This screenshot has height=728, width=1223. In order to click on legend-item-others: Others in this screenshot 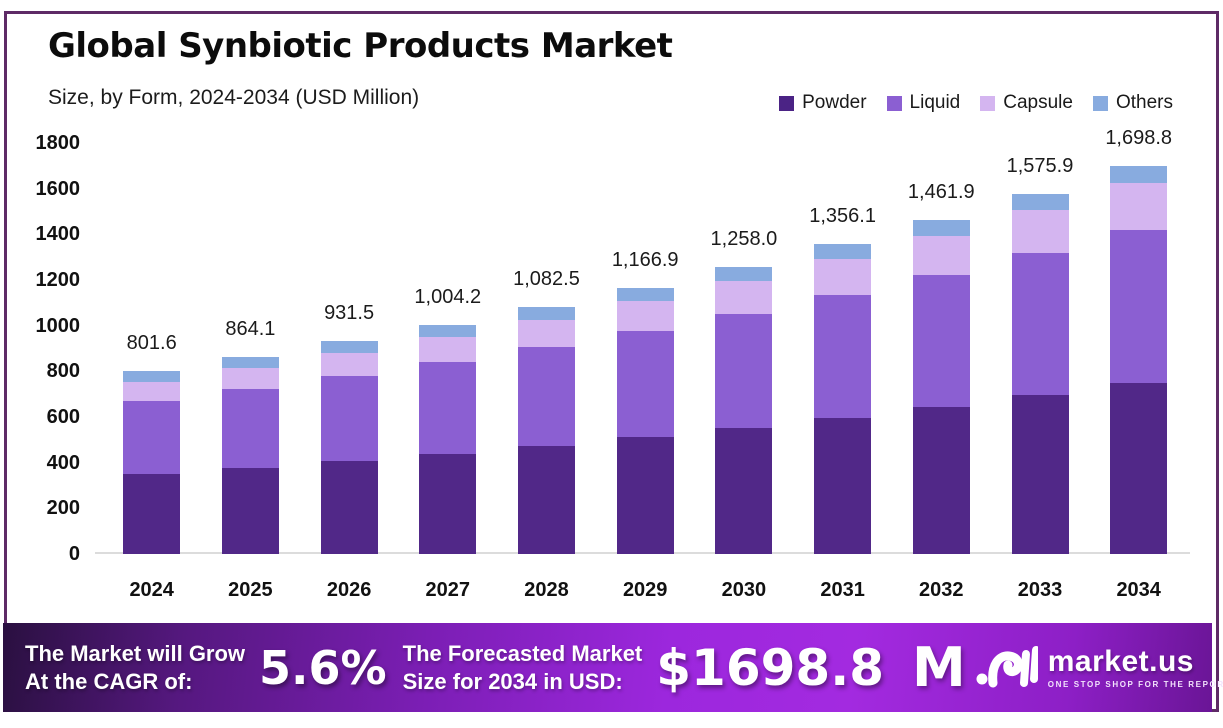, I will do `click(1132, 103)`.